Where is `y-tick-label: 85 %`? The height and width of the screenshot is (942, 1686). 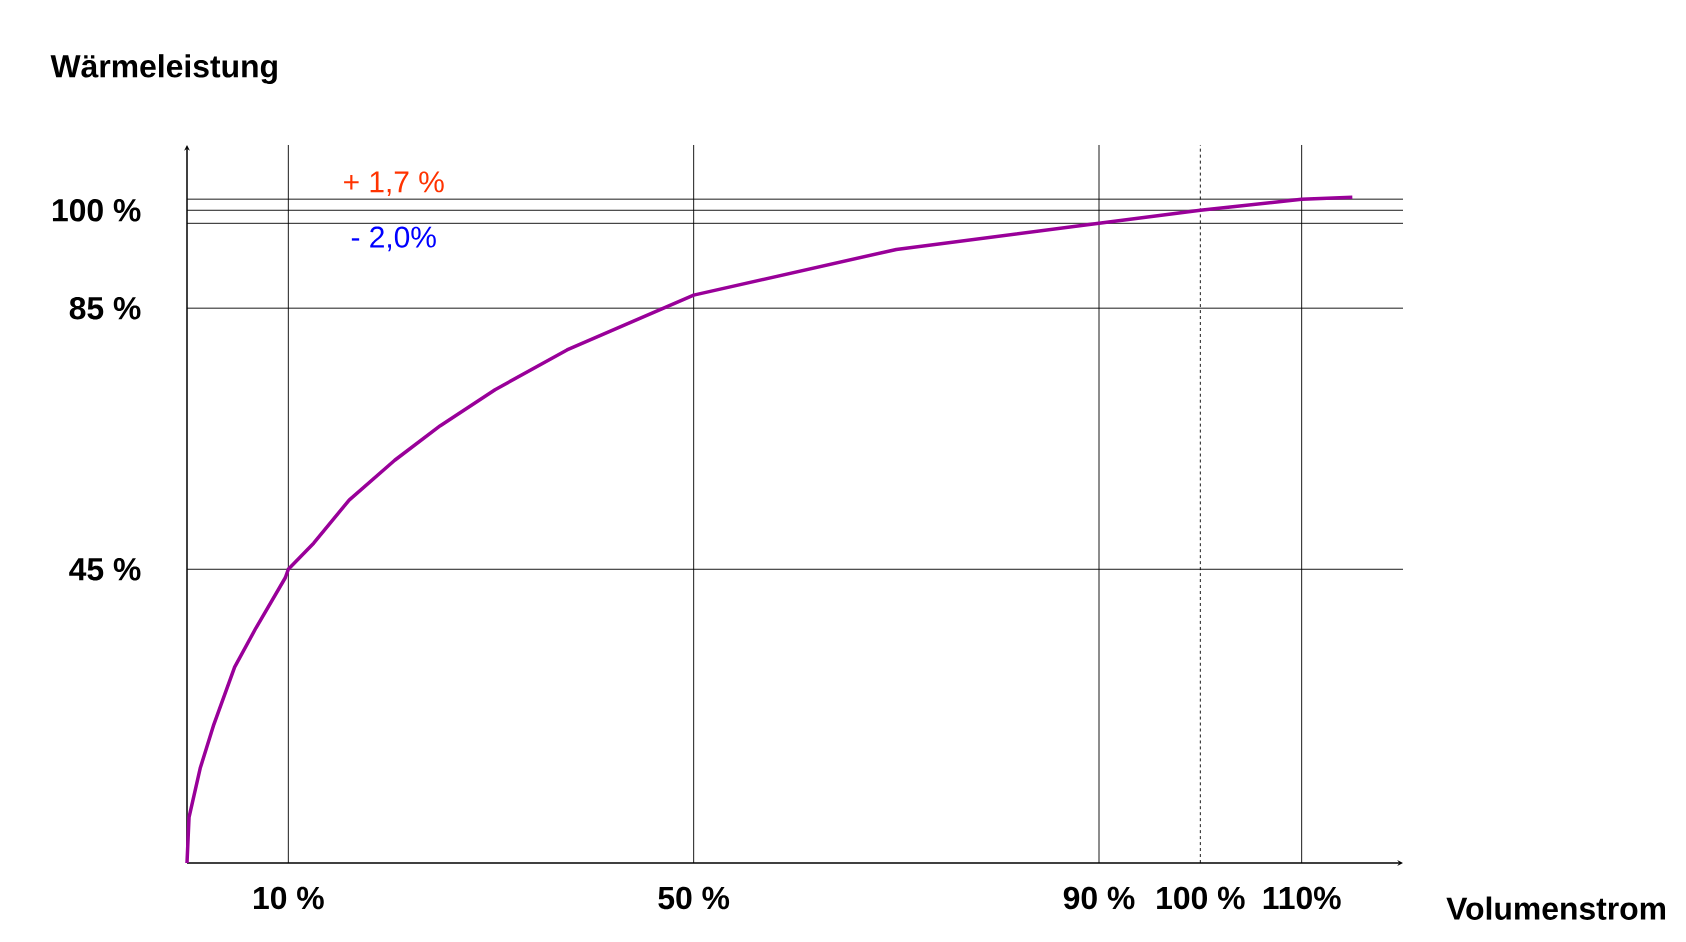
y-tick-label: 85 % is located at coordinates (105, 308).